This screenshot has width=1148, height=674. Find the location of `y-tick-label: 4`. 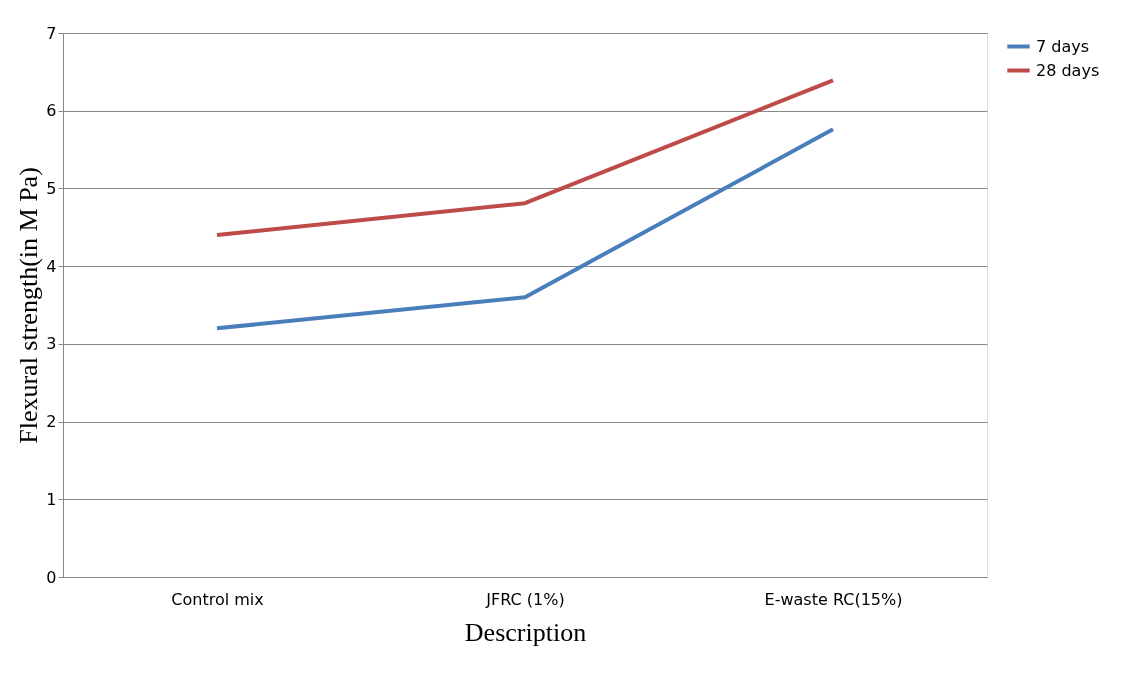

y-tick-label: 4 is located at coordinates (51, 266).